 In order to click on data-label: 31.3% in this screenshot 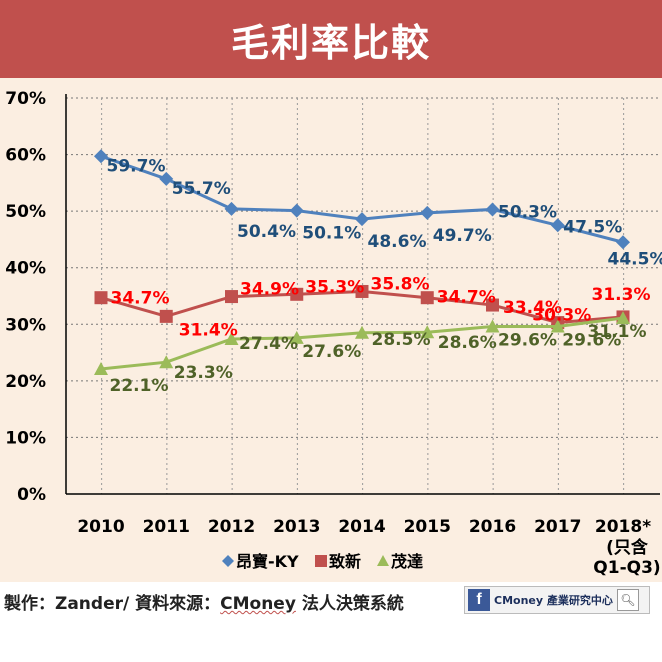, I will do `click(621, 295)`.